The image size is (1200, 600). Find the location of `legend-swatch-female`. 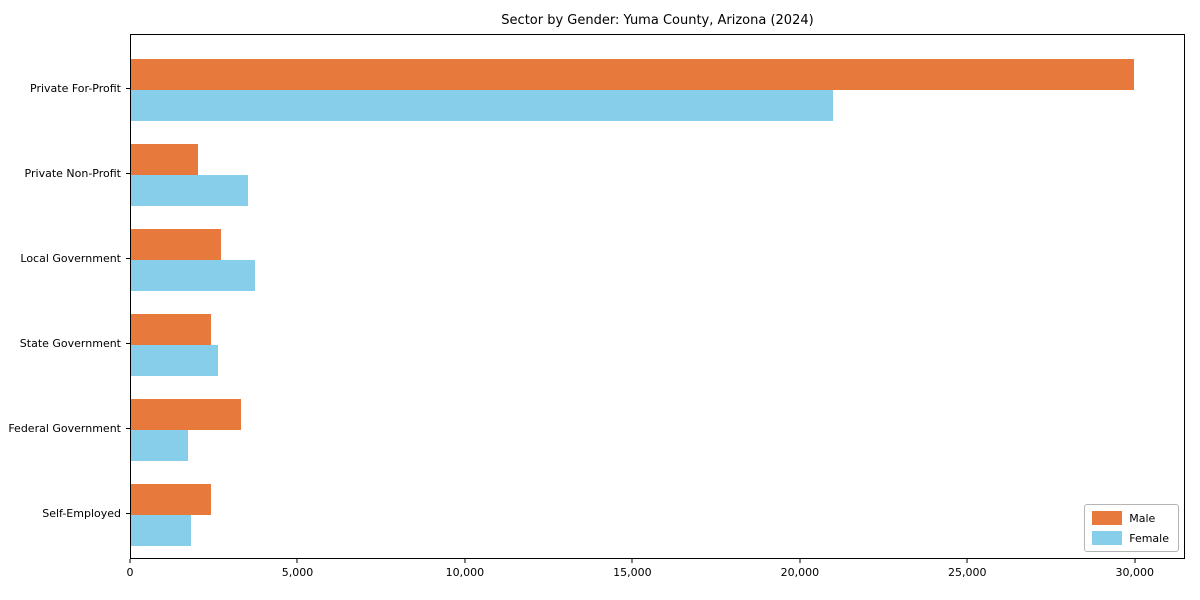

legend-swatch-female is located at coordinates (1107, 538).